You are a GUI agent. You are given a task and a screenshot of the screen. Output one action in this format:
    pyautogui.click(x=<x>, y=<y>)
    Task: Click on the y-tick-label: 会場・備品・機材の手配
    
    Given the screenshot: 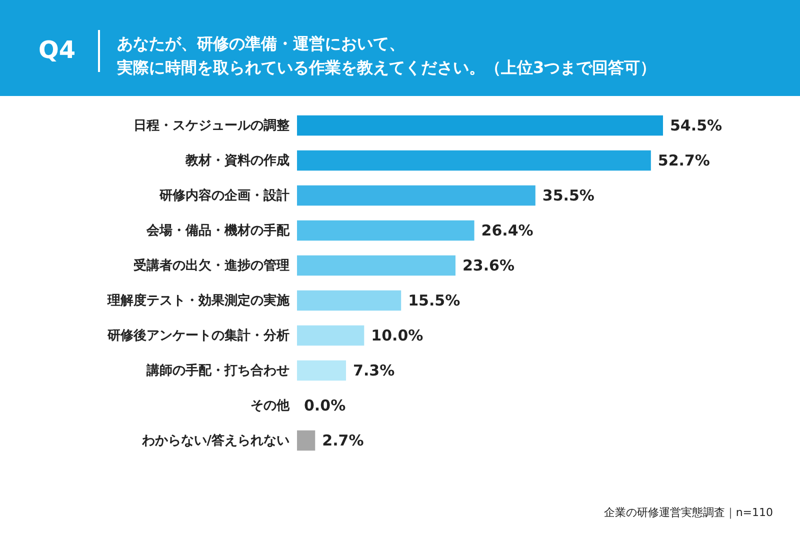 What is the action you would take?
    pyautogui.click(x=218, y=230)
    